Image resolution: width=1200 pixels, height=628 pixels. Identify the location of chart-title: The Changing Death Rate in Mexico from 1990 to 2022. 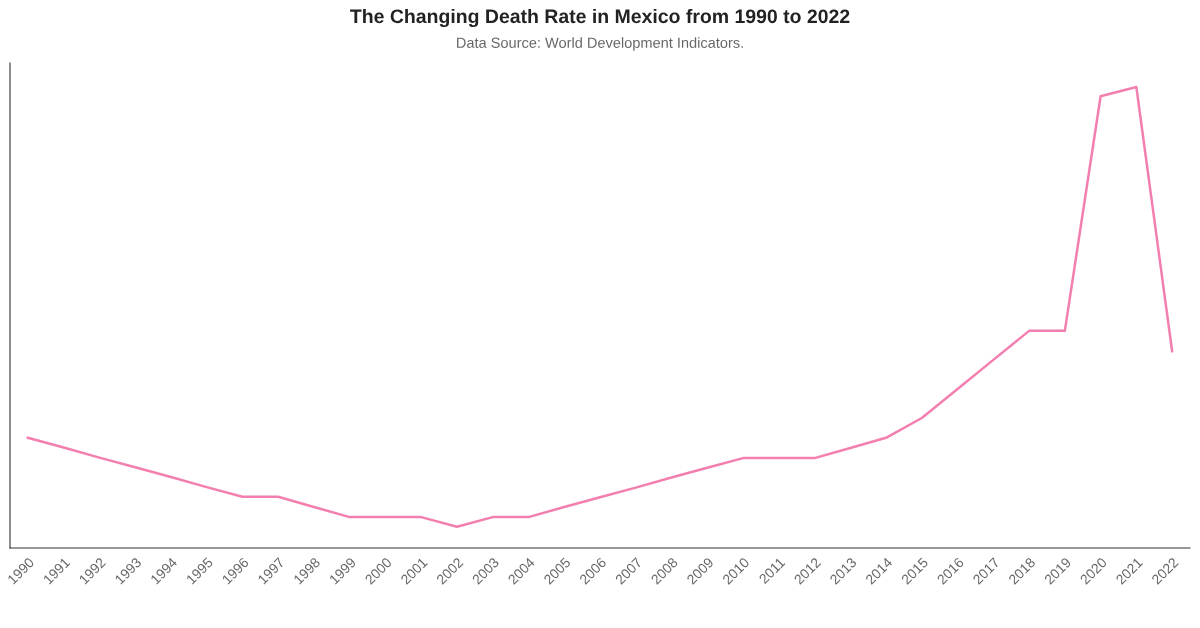
(600, 18).